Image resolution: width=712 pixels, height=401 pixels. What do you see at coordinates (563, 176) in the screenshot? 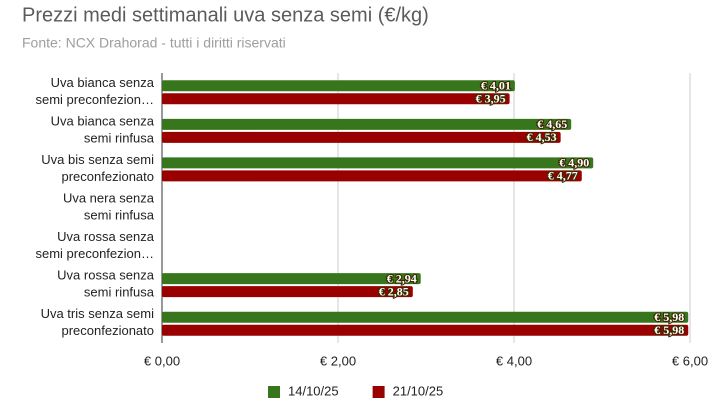
I see `value-label: € 4,77` at bounding box center [563, 176].